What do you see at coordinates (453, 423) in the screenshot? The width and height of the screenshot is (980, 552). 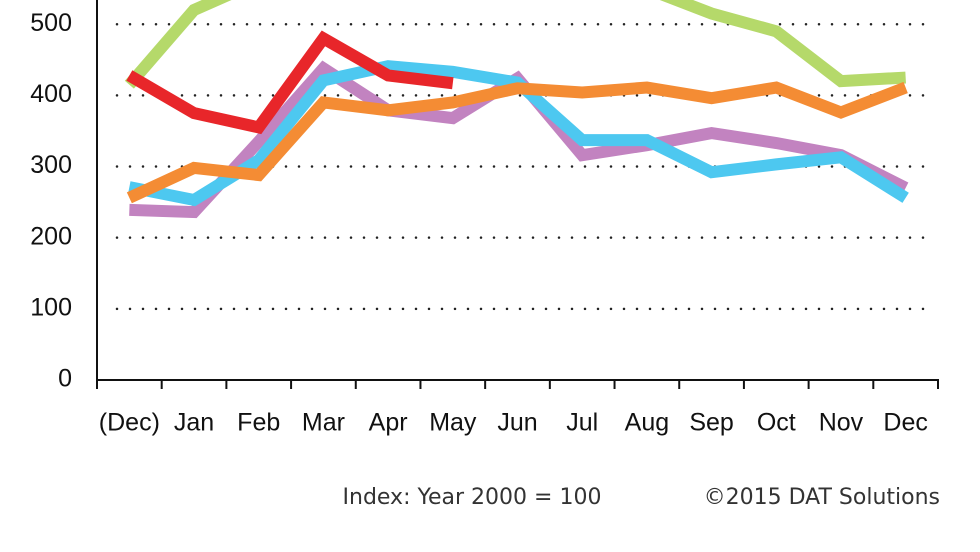 I see `x-tick-label: May` at bounding box center [453, 423].